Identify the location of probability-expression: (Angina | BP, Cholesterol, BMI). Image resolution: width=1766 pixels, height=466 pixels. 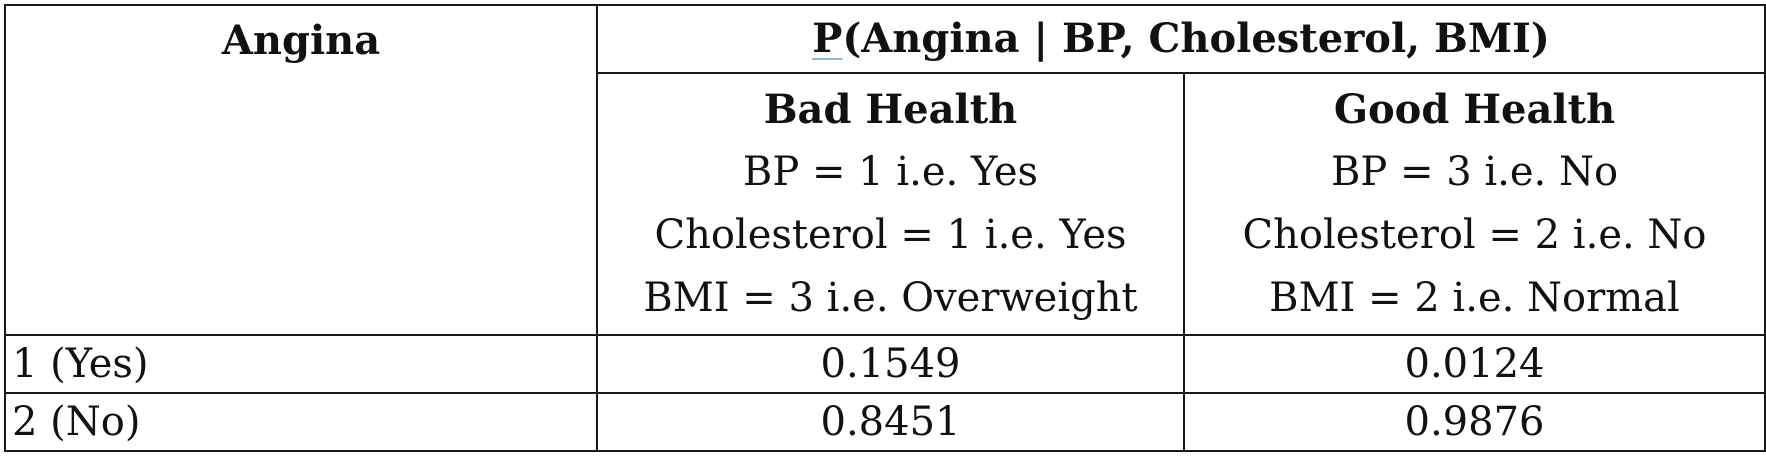
(1196, 38).